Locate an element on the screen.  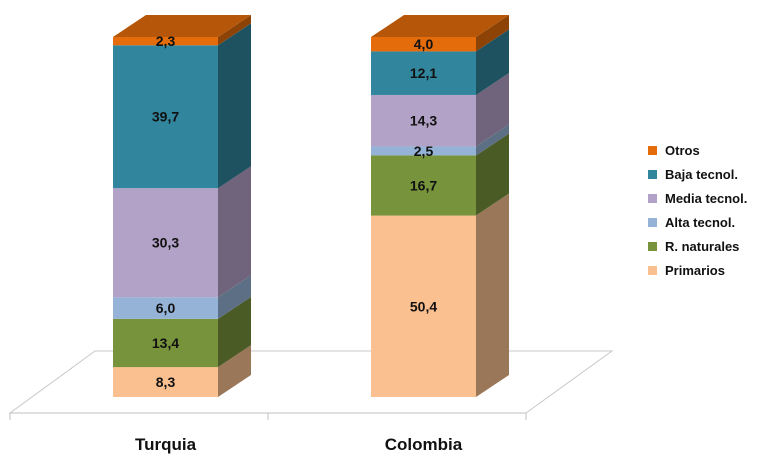
legend-label: Alta tecnol. is located at coordinates (700, 222).